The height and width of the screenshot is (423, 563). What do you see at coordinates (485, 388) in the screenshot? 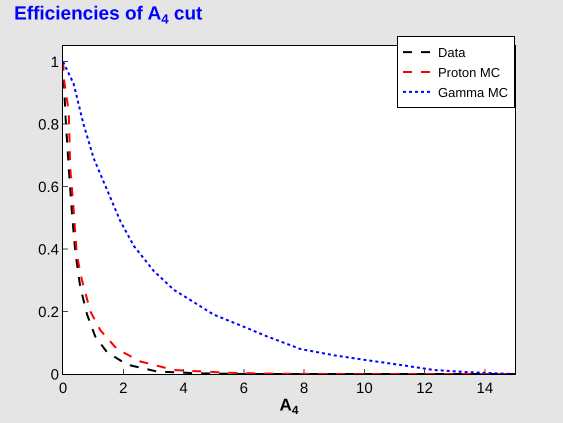
I see `x-tick-label: 14` at bounding box center [485, 388].